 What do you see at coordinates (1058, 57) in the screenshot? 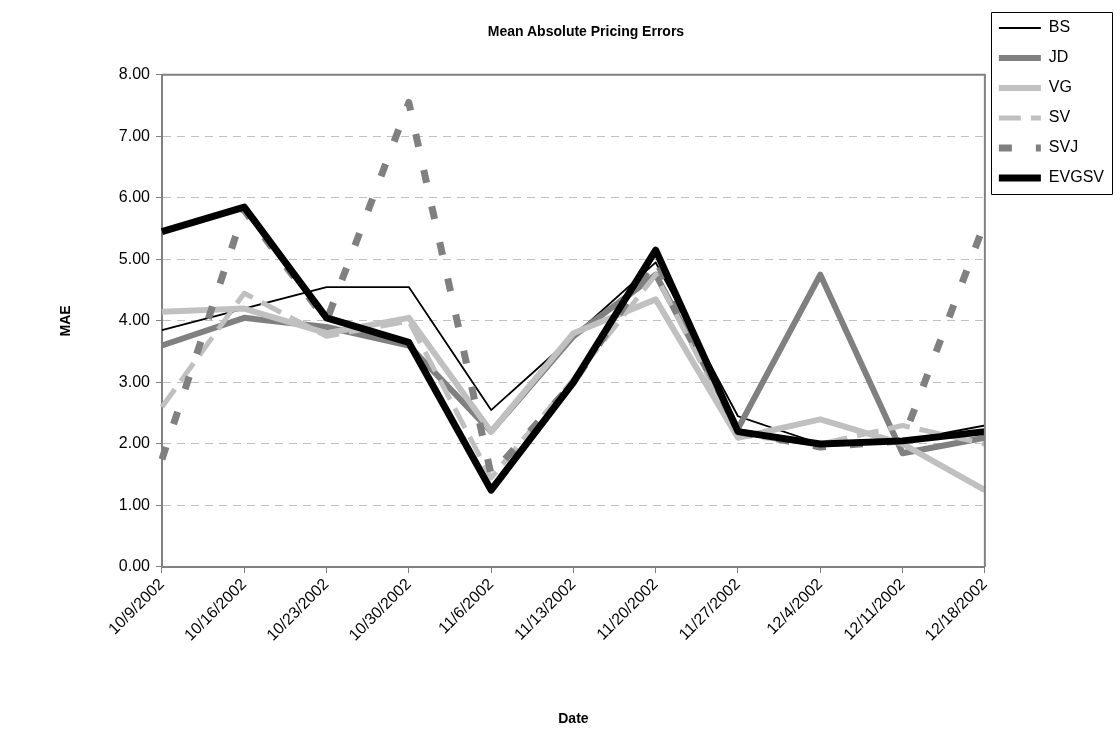
I see `legend-label: JD` at bounding box center [1058, 57].